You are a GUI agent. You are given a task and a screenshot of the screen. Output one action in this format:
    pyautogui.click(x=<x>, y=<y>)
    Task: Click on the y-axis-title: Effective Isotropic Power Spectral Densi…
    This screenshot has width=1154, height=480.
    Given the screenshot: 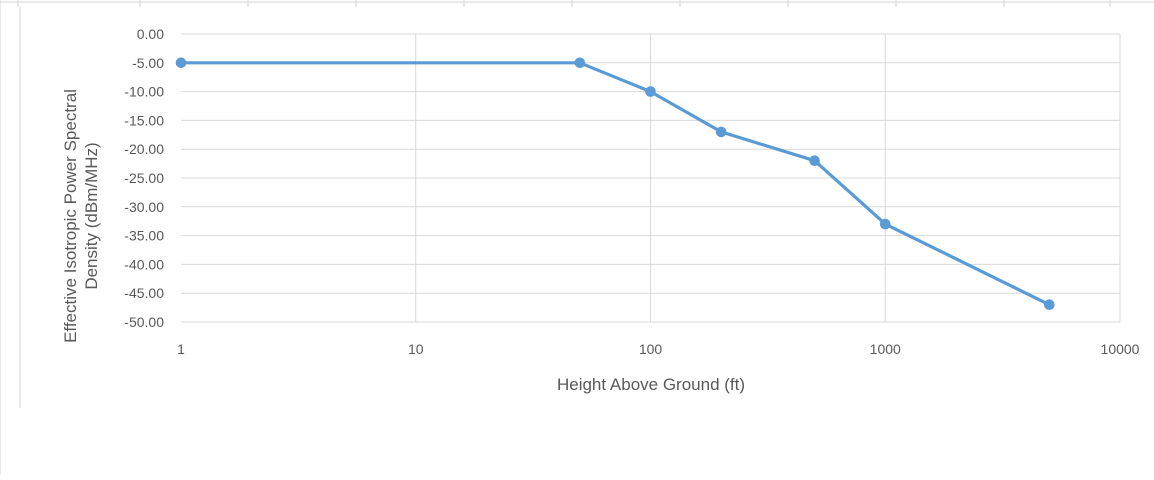 What is the action you would take?
    pyautogui.click(x=81, y=216)
    